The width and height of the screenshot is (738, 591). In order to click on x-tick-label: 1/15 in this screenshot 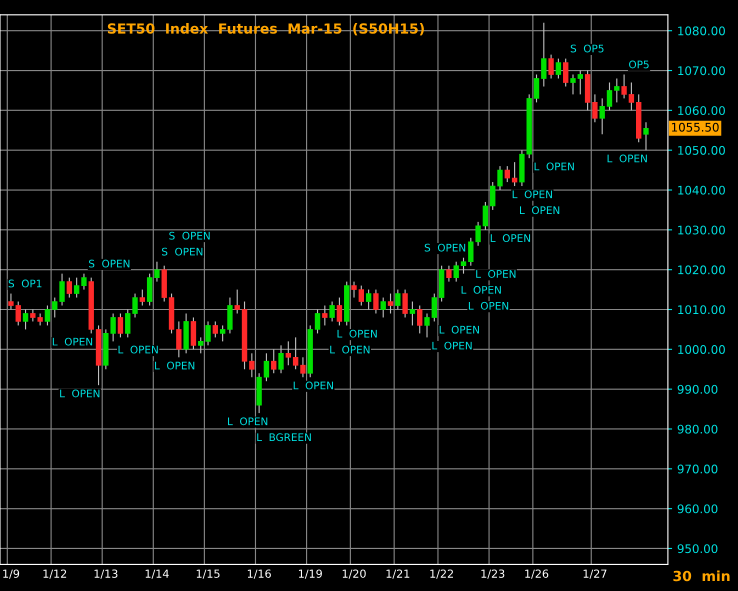, I will do `click(208, 574)`.